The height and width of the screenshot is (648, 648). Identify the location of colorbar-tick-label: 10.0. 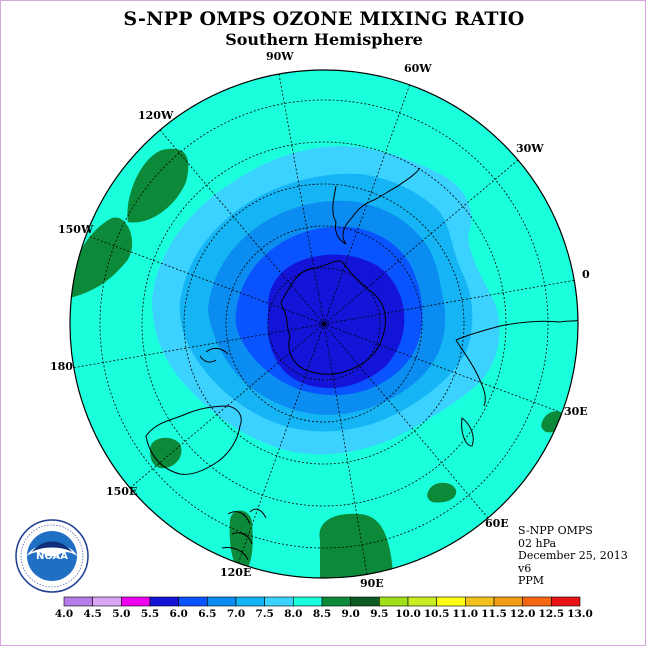
(408, 614).